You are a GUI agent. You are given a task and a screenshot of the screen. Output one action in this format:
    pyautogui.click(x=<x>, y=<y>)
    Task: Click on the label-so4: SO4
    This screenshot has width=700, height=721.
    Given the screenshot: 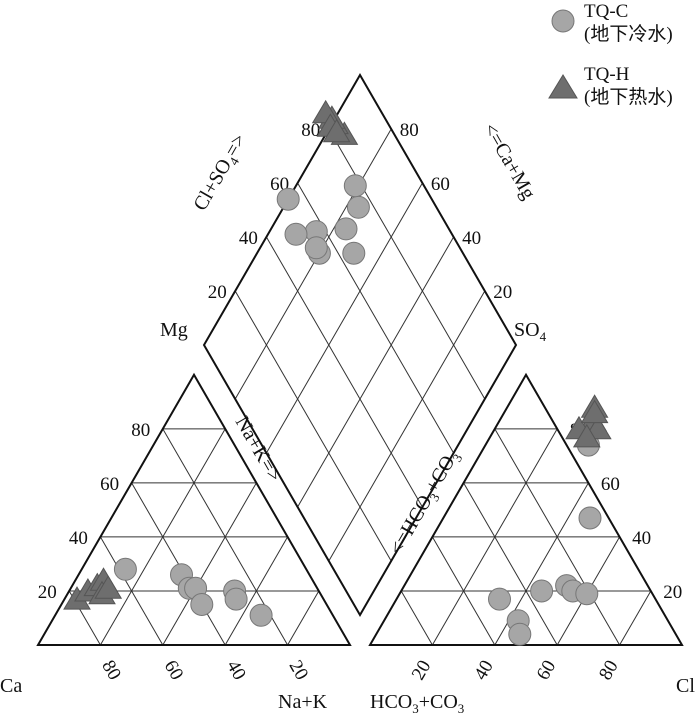 What is the action you would take?
    pyautogui.click(x=530, y=331)
    